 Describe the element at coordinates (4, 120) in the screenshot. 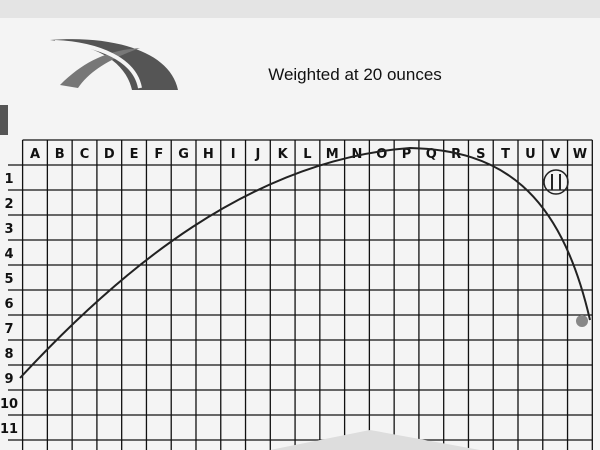

I see `clamp` at that location.